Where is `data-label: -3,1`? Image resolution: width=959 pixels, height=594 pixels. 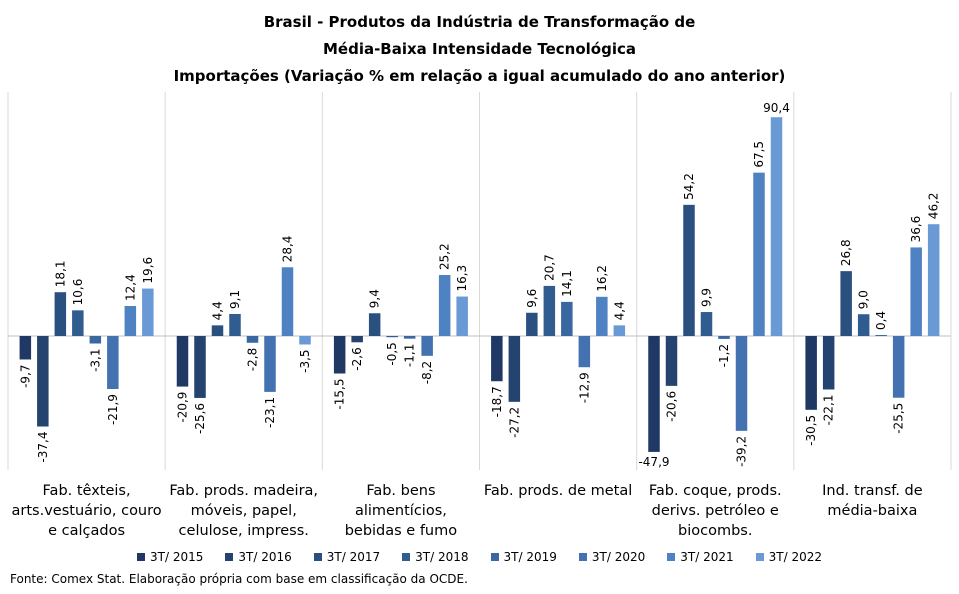
data-label: -3,1 is located at coordinates (95, 360).